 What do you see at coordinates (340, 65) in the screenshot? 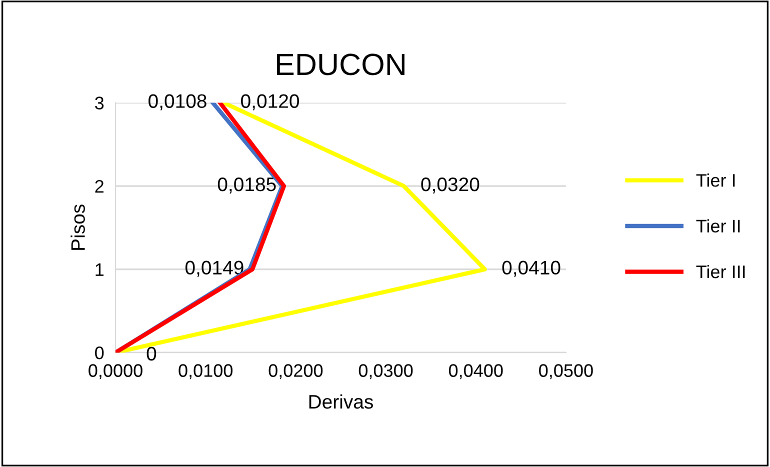
I see `chart-title: EDUCON` at bounding box center [340, 65].